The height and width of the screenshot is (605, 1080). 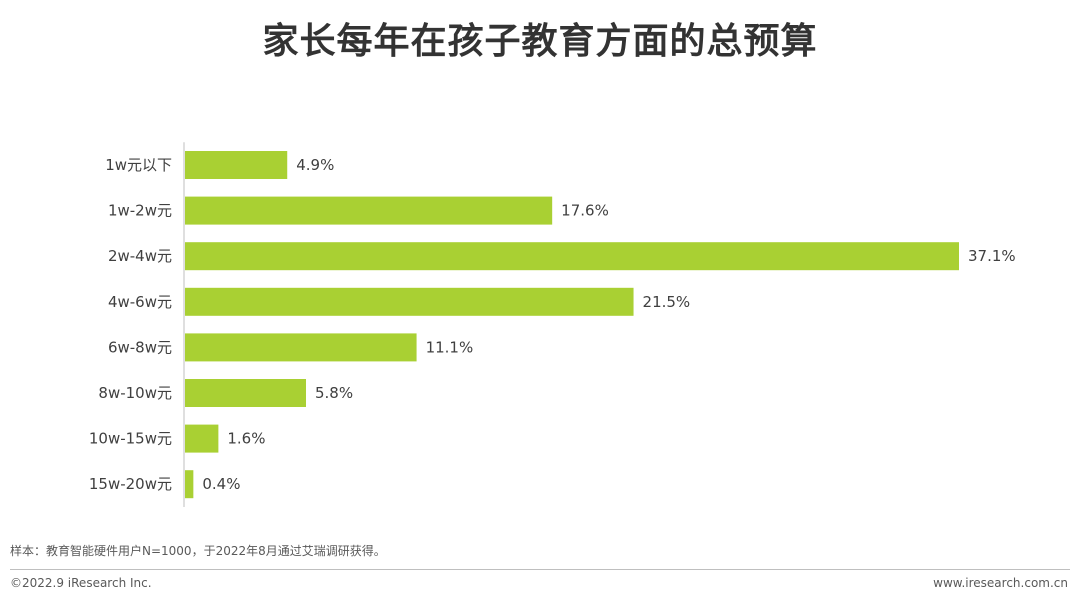 What do you see at coordinates (140, 211) in the screenshot?
I see `category-label: 1w-2w元` at bounding box center [140, 211].